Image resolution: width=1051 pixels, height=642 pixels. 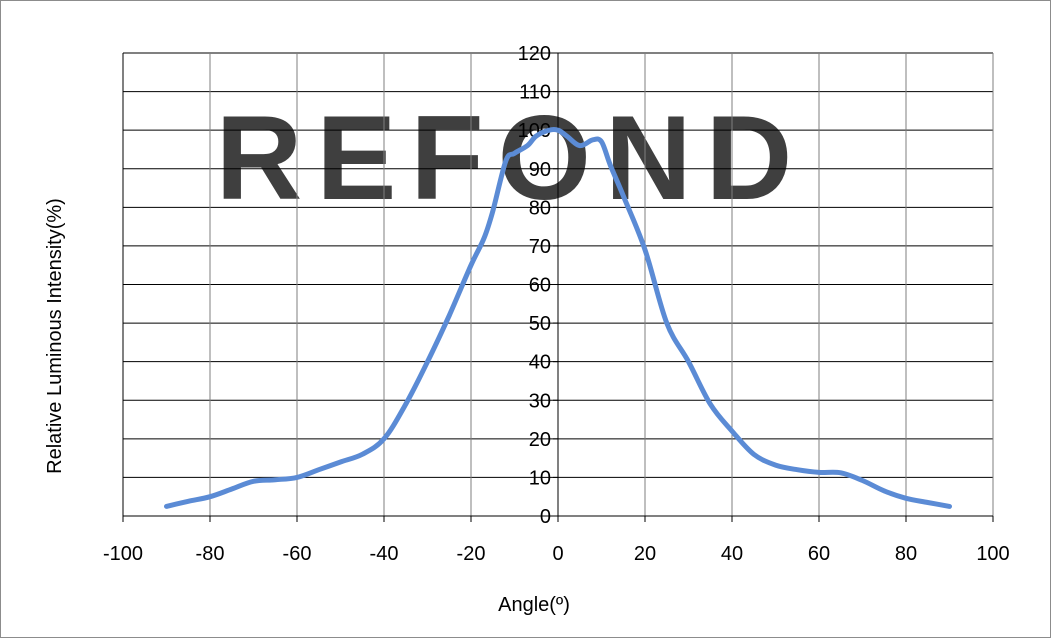 What do you see at coordinates (819, 554) in the screenshot?
I see `x-tick-label: 60` at bounding box center [819, 554].